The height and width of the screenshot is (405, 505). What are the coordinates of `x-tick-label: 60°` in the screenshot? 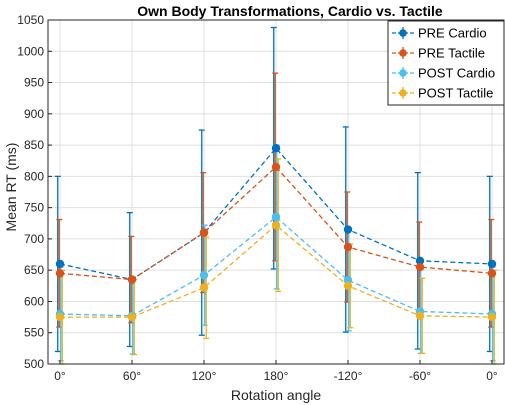 It's located at (132, 376).